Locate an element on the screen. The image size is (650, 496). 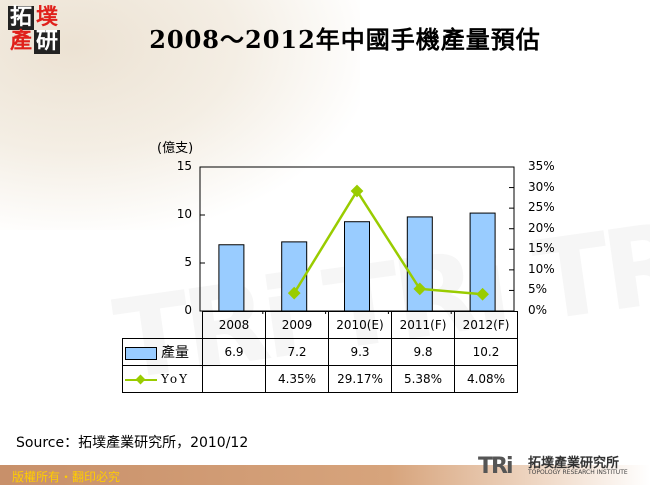
logo-char: 拓 is located at coordinates (21, 17).